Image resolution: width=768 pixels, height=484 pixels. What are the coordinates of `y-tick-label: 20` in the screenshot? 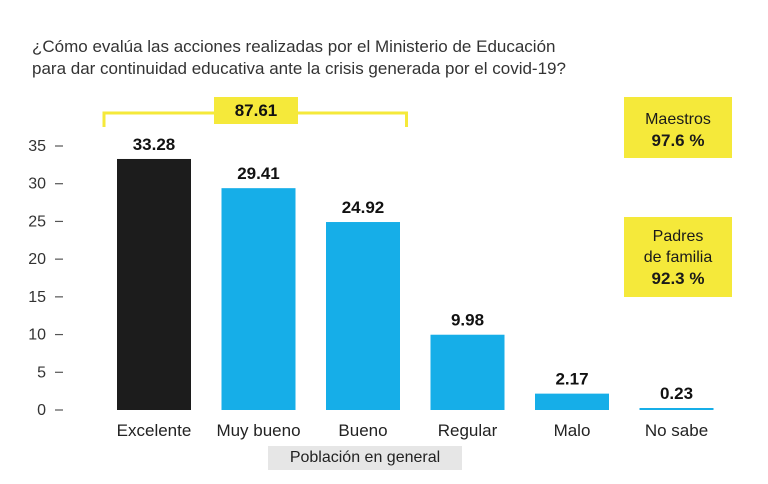 It's located at (37, 259).